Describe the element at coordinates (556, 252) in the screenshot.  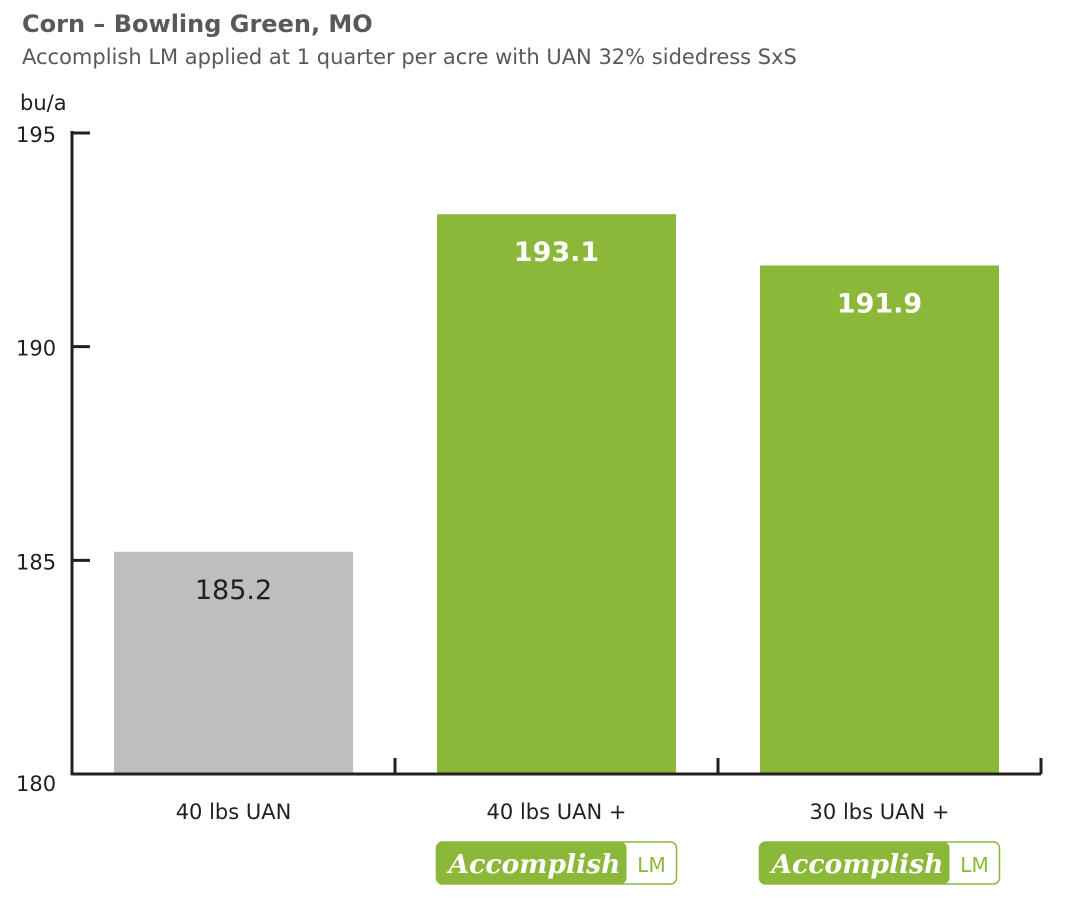
I see `bar-value-label-2: 193.1` at that location.